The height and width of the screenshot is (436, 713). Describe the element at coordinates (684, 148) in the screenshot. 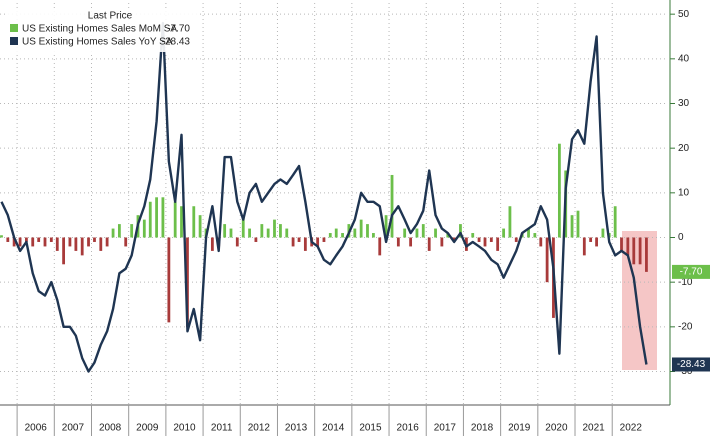

I see `y-tick-label: 20` at that location.